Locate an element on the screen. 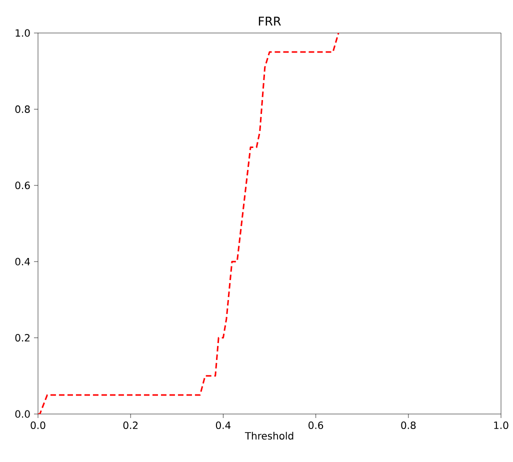 The width and height of the screenshot is (513, 462). y-tick-label: 1.0 is located at coordinates (23, 33).